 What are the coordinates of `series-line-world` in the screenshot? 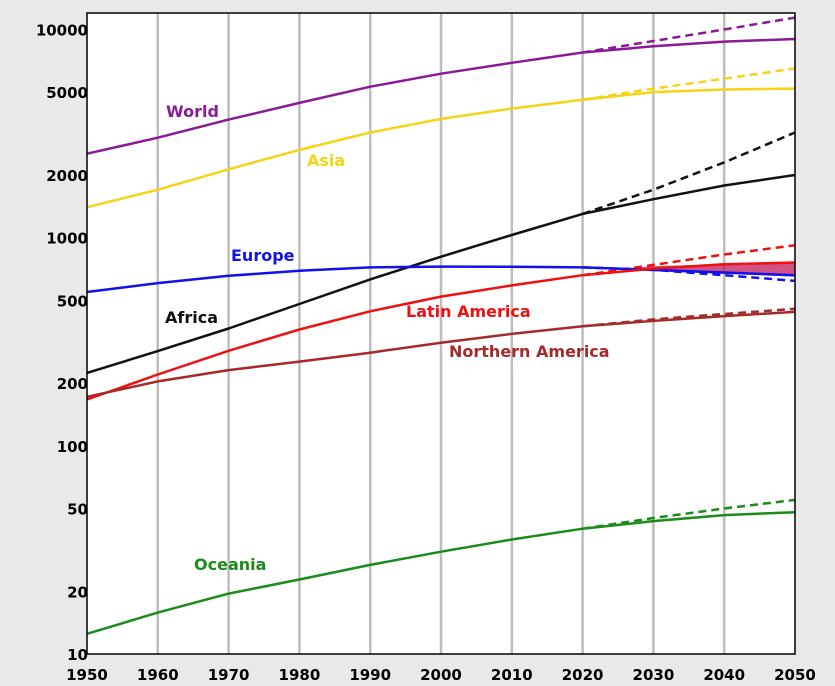 It's located at (441, 96).